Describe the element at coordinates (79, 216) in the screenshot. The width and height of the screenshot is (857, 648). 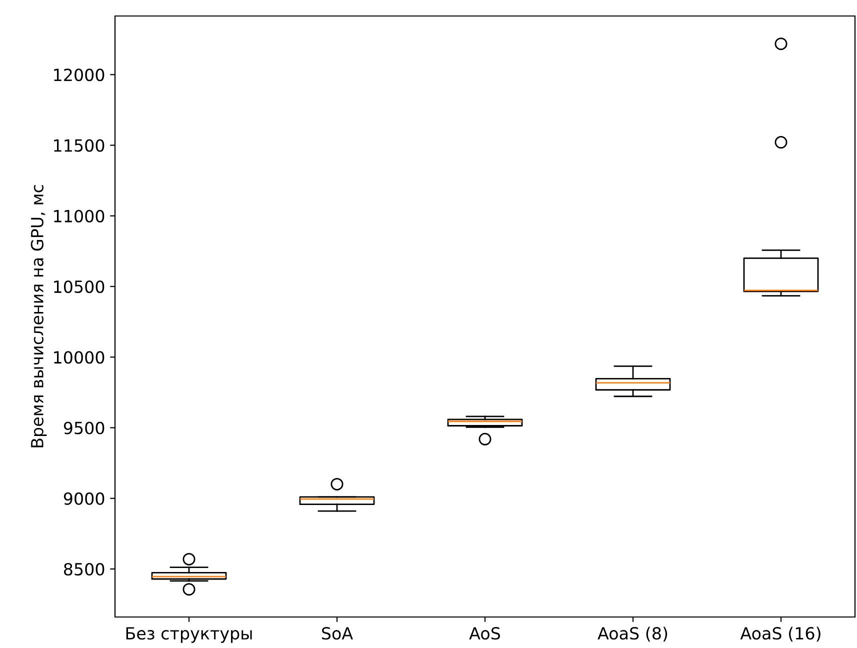
I see `y-tick-label: 11000` at that location.